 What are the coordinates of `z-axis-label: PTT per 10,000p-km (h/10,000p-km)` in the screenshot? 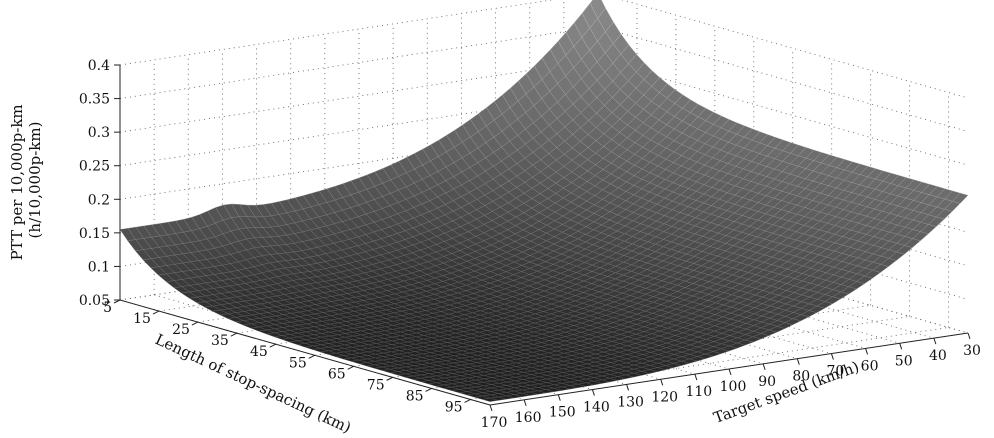 It's located at (26, 180).